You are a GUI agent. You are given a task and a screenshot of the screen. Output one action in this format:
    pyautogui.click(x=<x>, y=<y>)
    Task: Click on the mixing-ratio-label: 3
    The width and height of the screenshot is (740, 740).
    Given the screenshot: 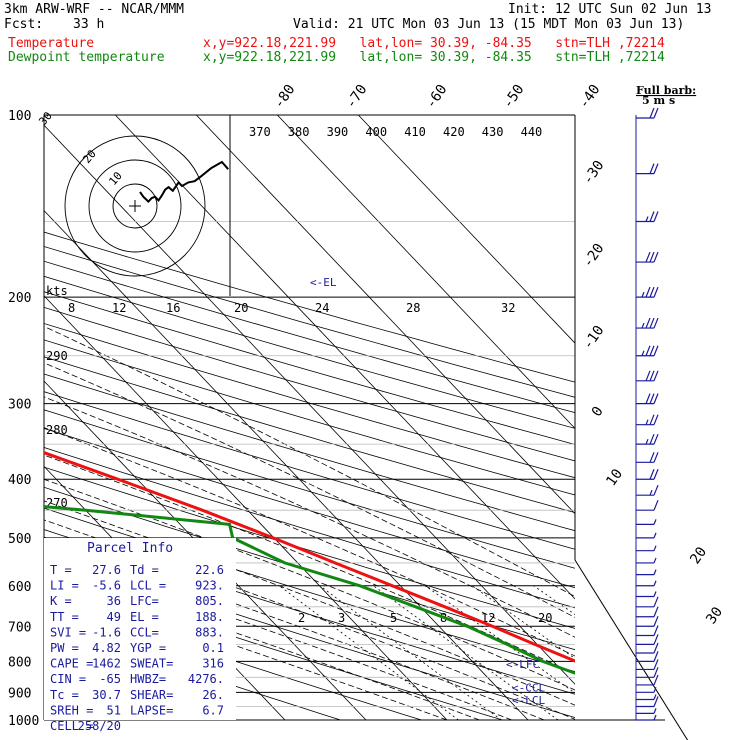 What is the action you would take?
    pyautogui.click(x=341, y=618)
    